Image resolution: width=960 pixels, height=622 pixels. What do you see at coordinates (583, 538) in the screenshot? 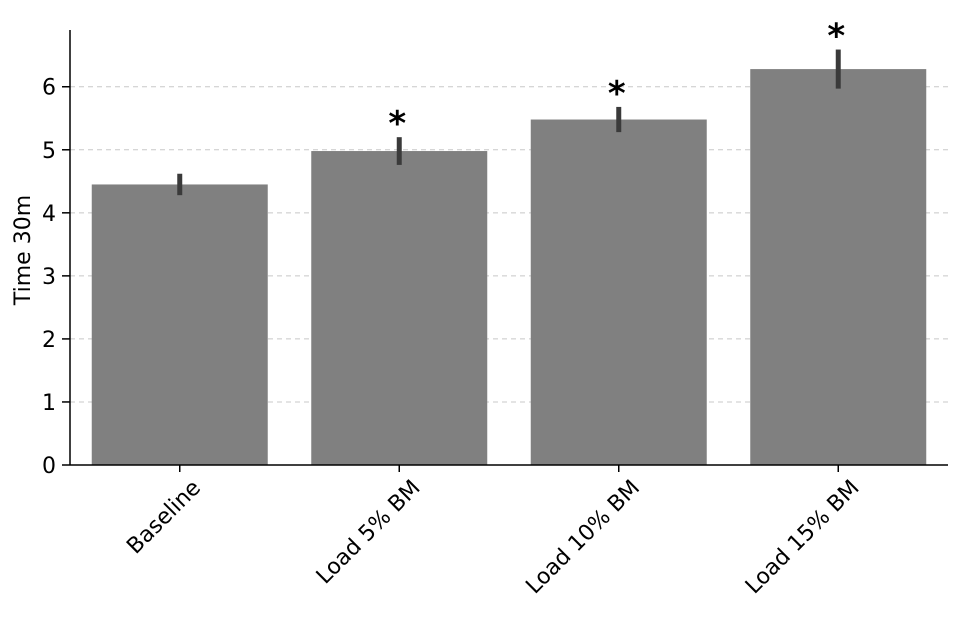
I see `x-tick-label: Load 10% BM` at bounding box center [583, 538].